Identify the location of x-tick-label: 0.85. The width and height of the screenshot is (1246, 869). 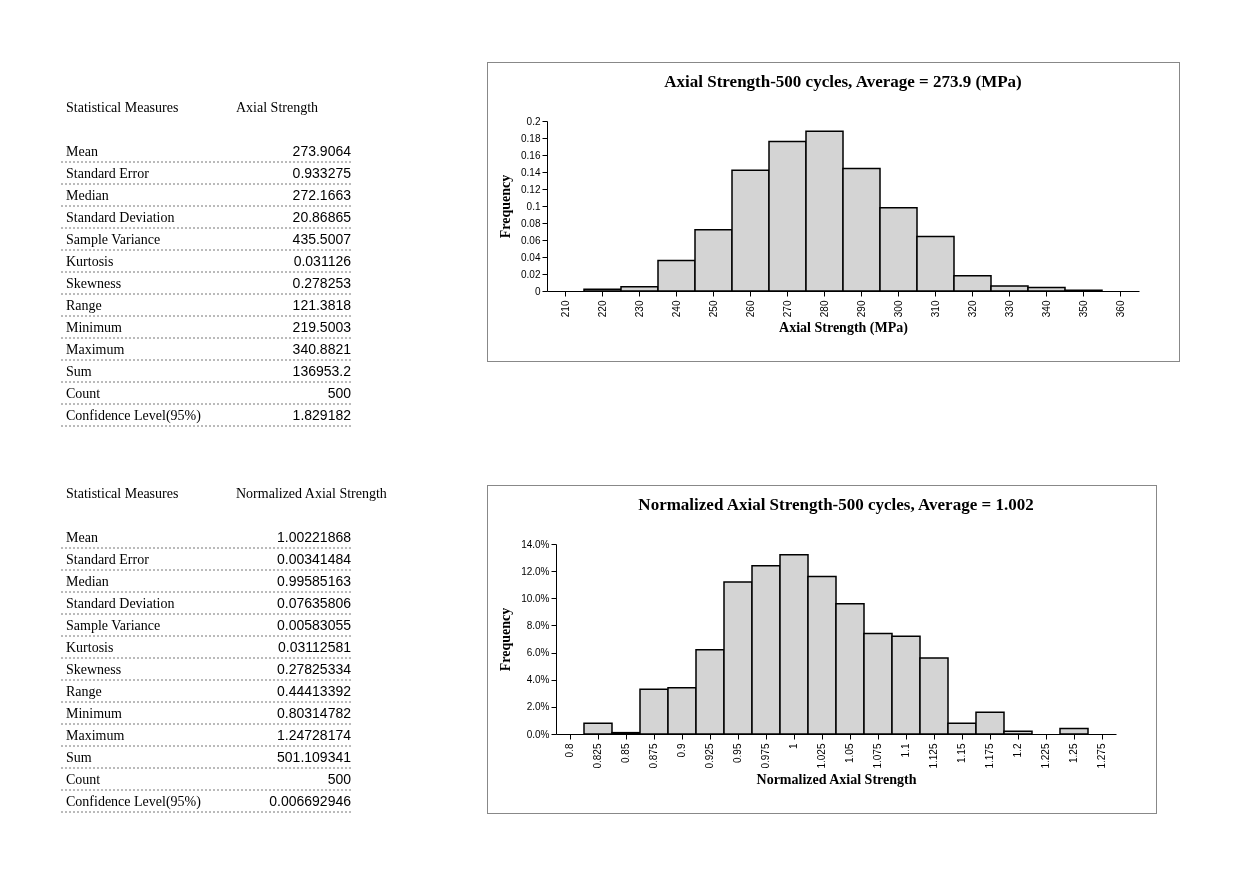
(625, 753).